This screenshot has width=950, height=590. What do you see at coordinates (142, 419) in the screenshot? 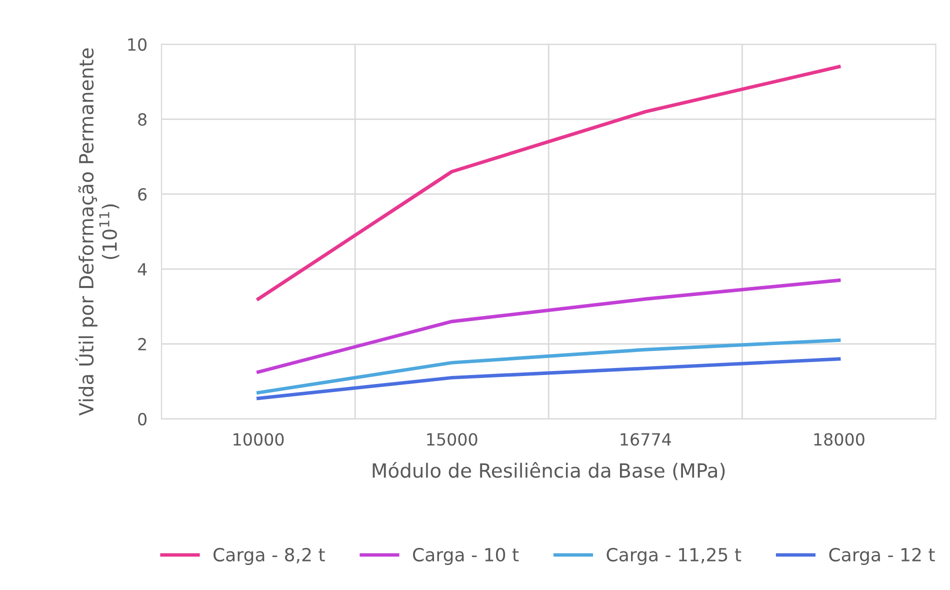
I see `y-tick-label: 0` at bounding box center [142, 419].